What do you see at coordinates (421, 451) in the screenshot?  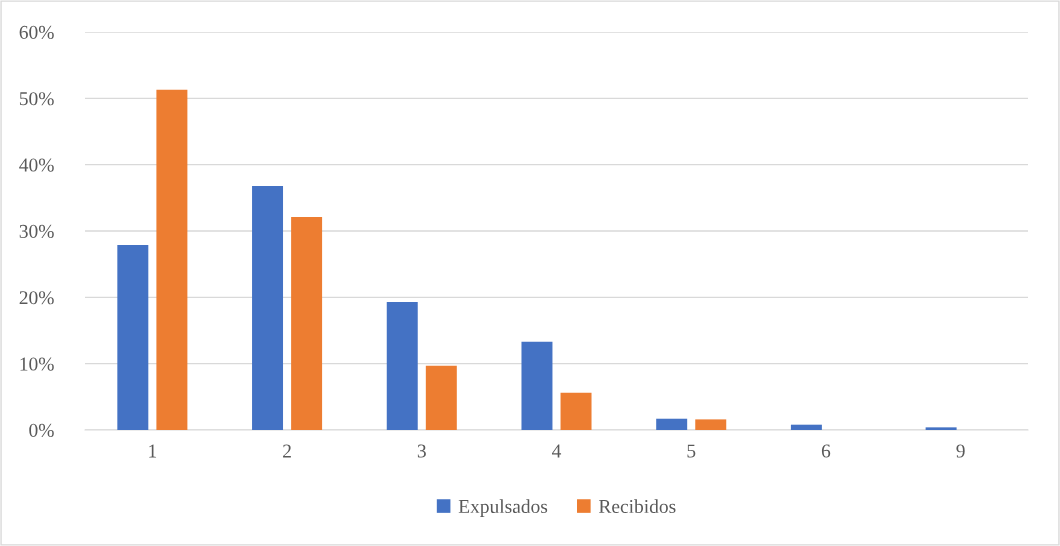 I see `x-tick-label: 3` at bounding box center [421, 451].